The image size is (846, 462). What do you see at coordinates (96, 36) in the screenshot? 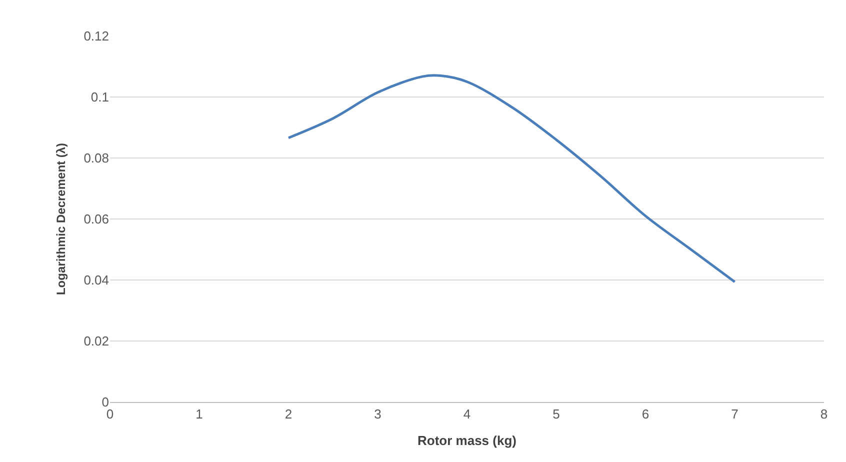
I see `y-tick-label: 0.12` at bounding box center [96, 36].